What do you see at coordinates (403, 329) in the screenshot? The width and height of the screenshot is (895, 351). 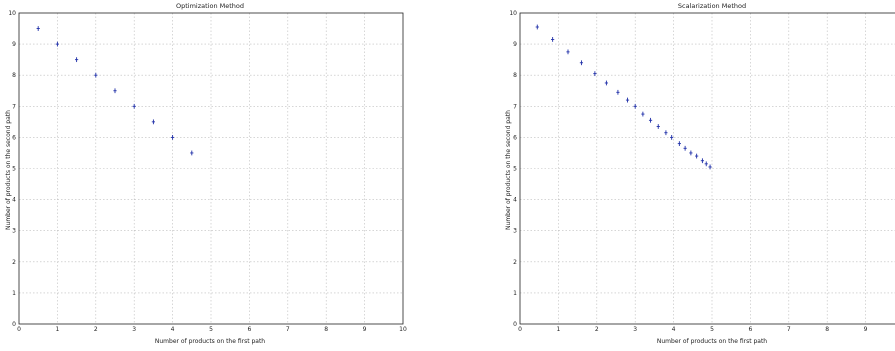 I see `x-tick-label: 10` at bounding box center [403, 329].